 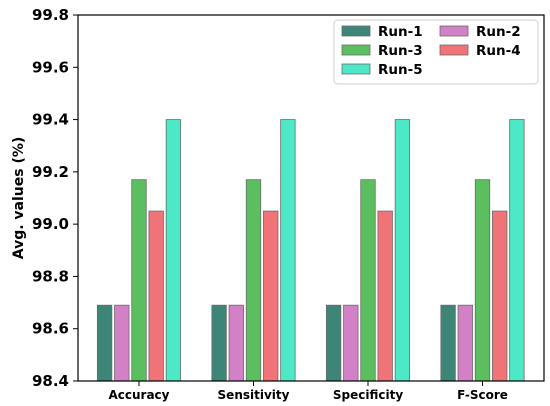 I want to click on x-tick-label: F-Score, so click(x=482, y=395).